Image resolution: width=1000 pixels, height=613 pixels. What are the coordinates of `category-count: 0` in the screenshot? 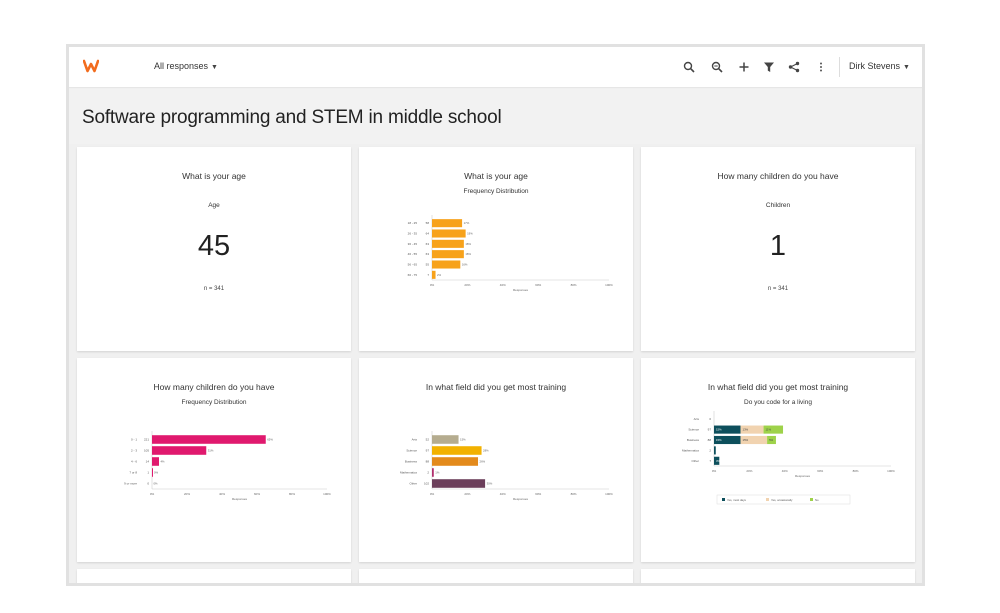 It's located at (148, 484).